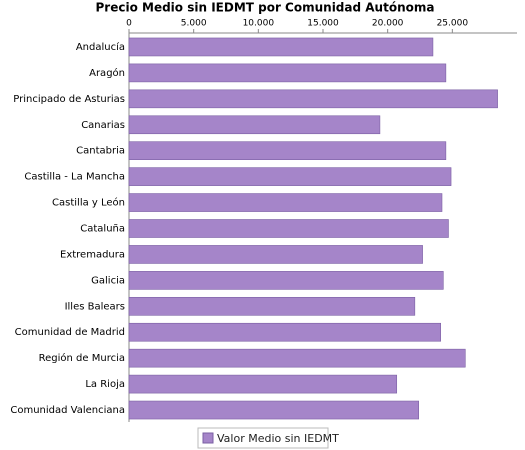 This screenshot has width=525, height=450. What do you see at coordinates (102, 229) in the screenshot?
I see `y-tick-label: Cataluña` at bounding box center [102, 229].